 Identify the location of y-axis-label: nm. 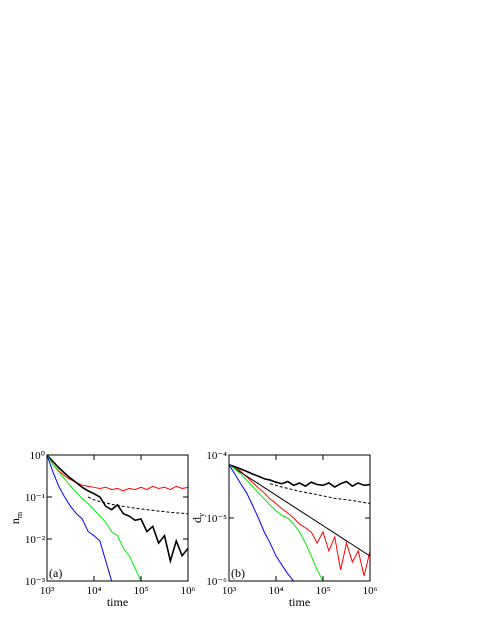
(16, 517).